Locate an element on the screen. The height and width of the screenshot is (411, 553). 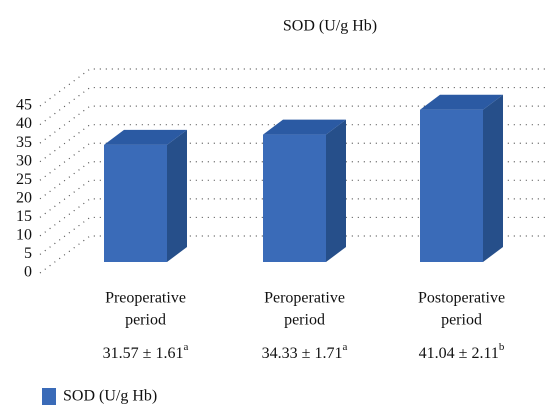
value-label-text: 34.33 ± 1.71 is located at coordinates (302, 353).